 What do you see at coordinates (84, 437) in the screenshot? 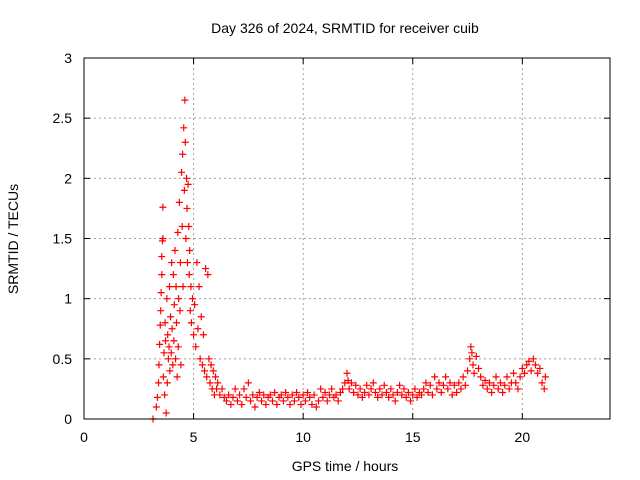
I see `x-tick-label: 0` at bounding box center [84, 437].